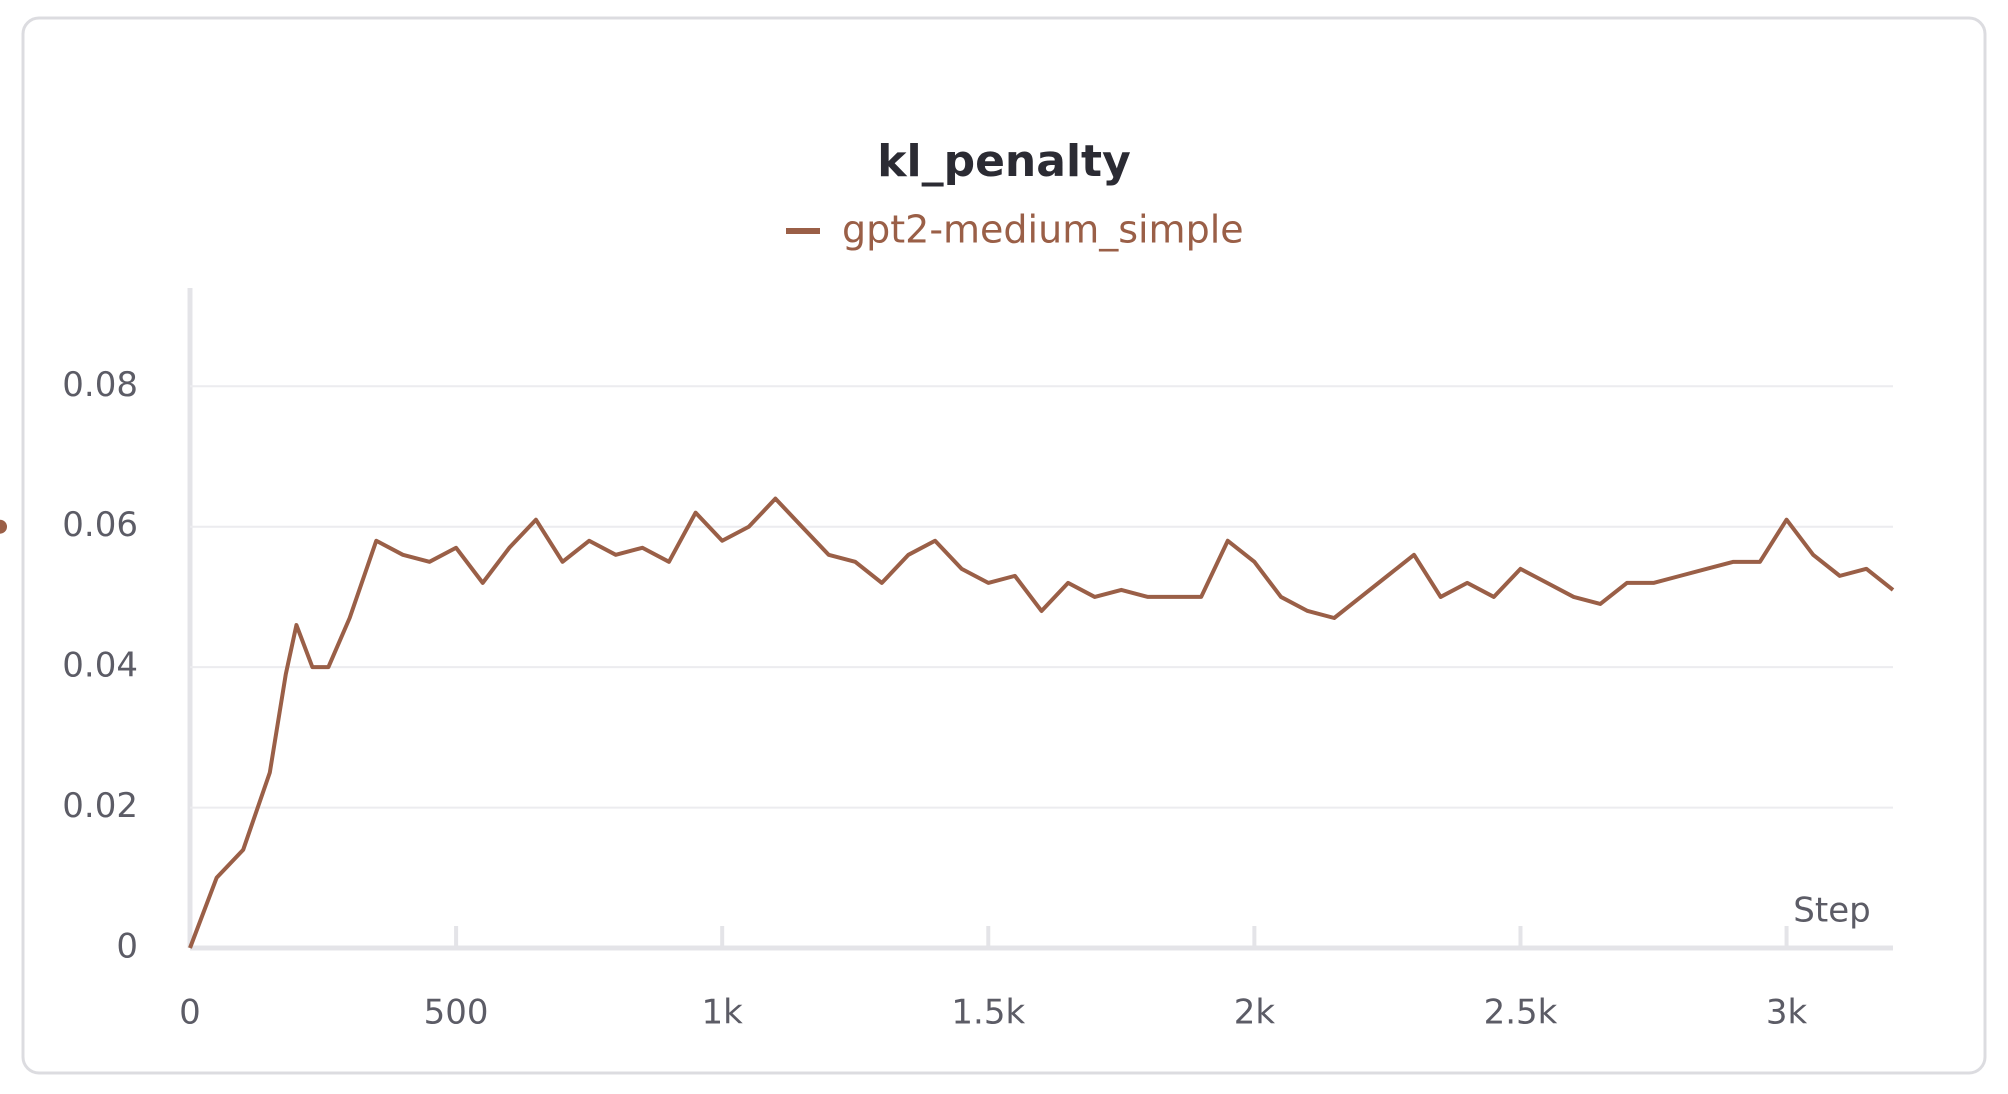  What do you see at coordinates (1521, 1013) in the screenshot?
I see `x-tick-label: 2.5k` at bounding box center [1521, 1013].